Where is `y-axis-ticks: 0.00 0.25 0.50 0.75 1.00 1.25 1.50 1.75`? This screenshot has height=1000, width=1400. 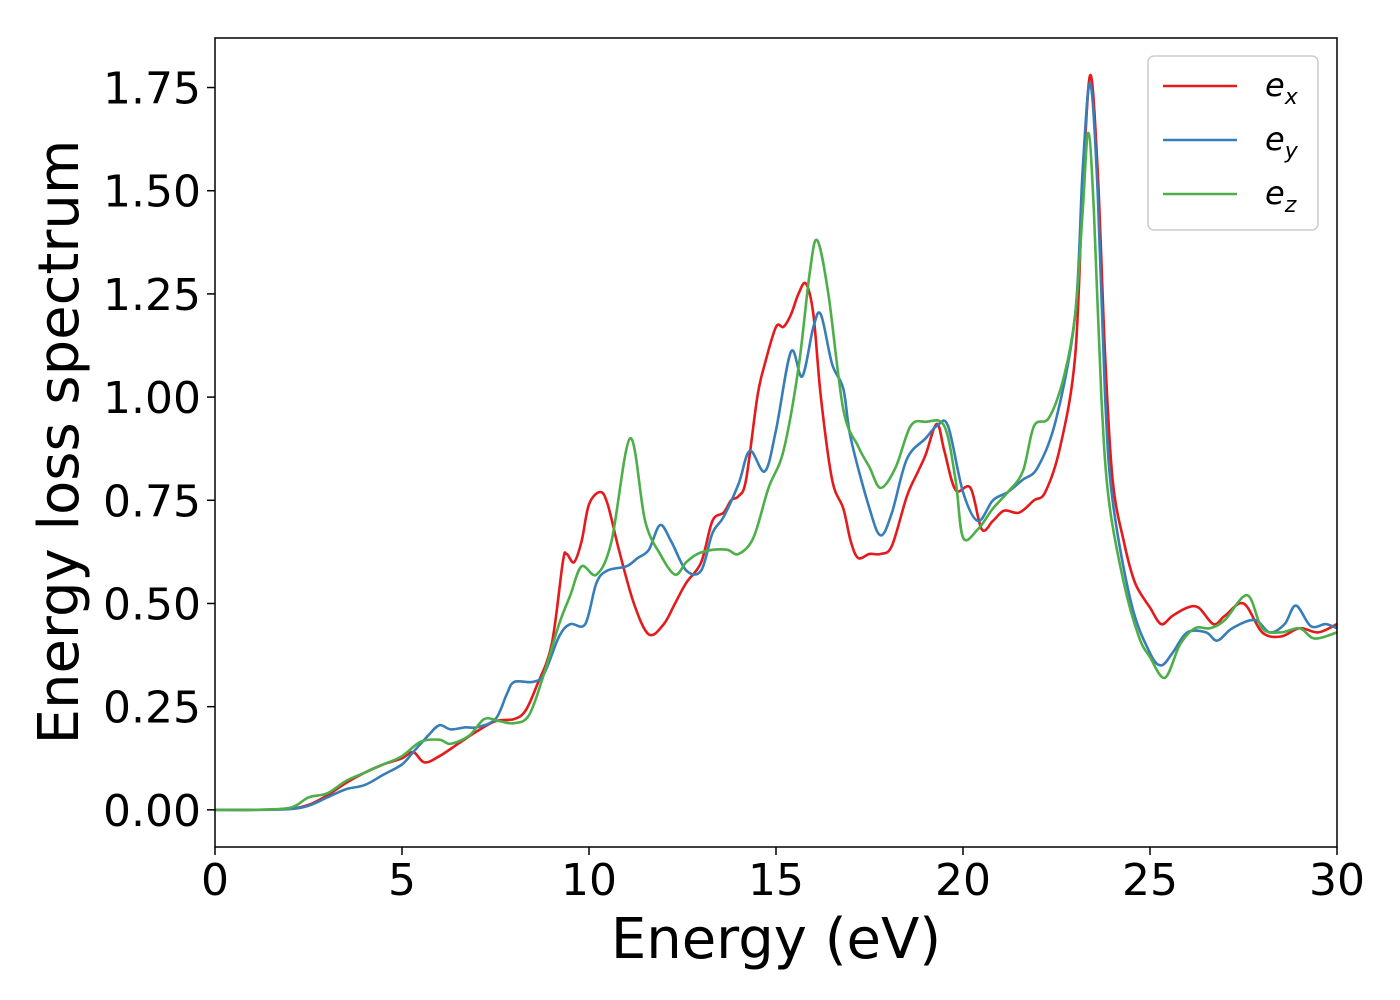 y-axis-ticks: 0.00 0.25 0.50 0.75 1.00 1.25 1.50 1.75 is located at coordinates (159, 450).